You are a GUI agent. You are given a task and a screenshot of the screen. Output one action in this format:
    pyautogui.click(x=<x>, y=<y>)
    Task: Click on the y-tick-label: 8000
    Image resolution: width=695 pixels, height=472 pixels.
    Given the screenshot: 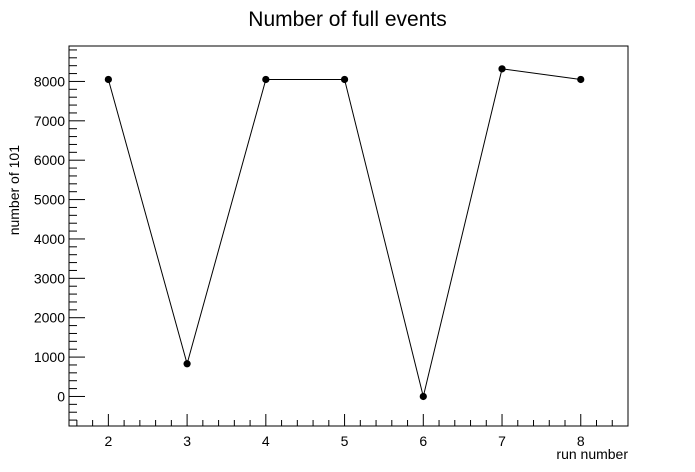 What is the action you would take?
    pyautogui.click(x=49, y=81)
    